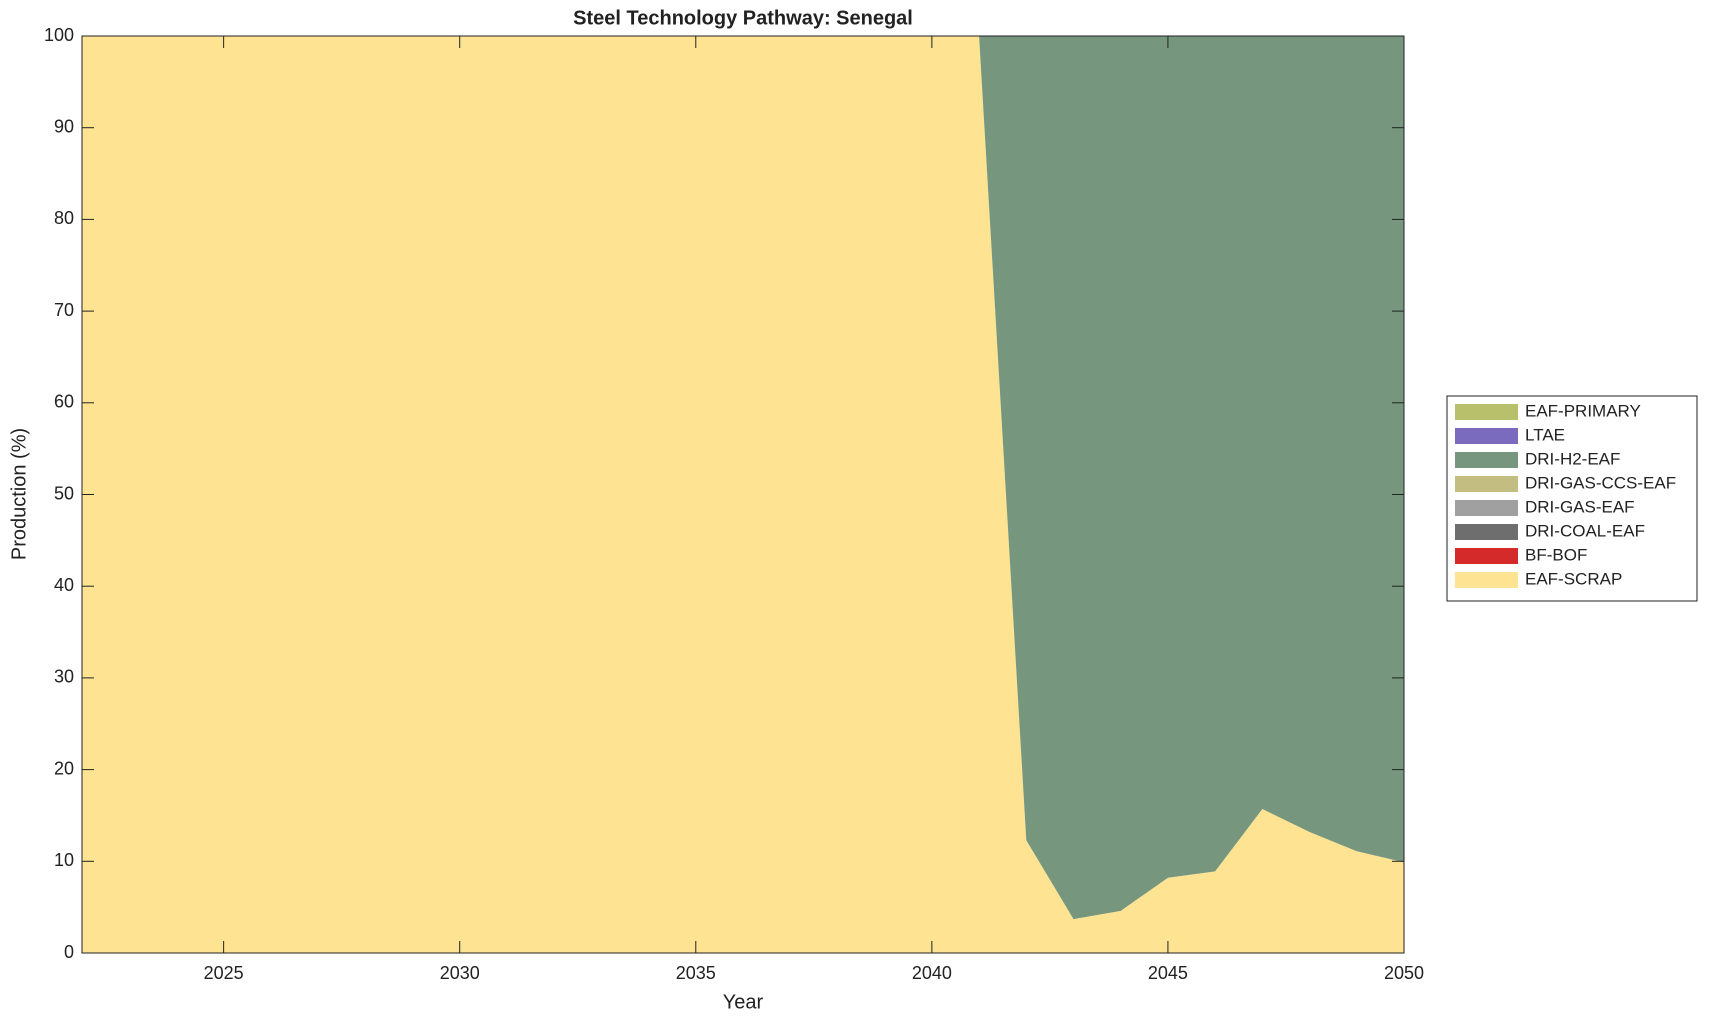 The height and width of the screenshot is (1021, 1709). I want to click on x-tick-label: 2030, so click(460, 973).